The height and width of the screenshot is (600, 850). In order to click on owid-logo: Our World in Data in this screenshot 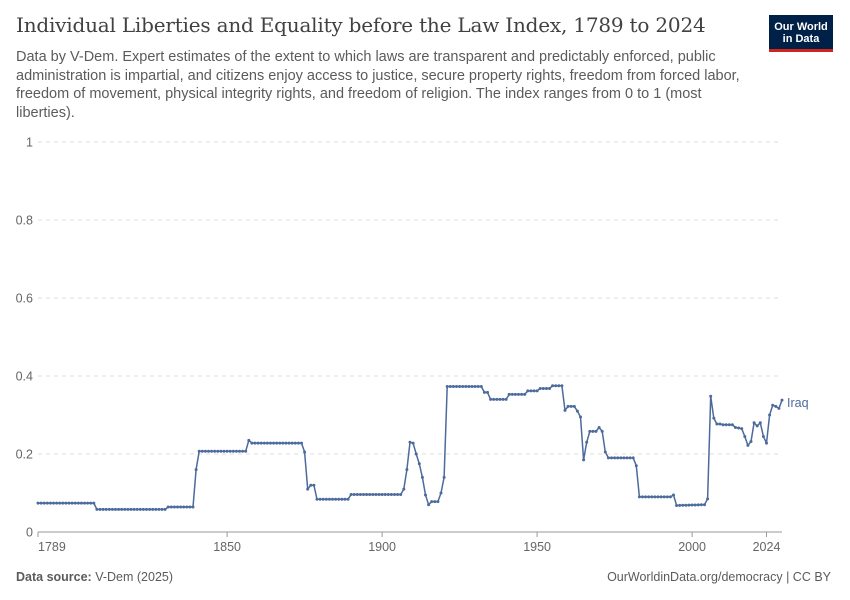, I will do `click(801, 33)`.